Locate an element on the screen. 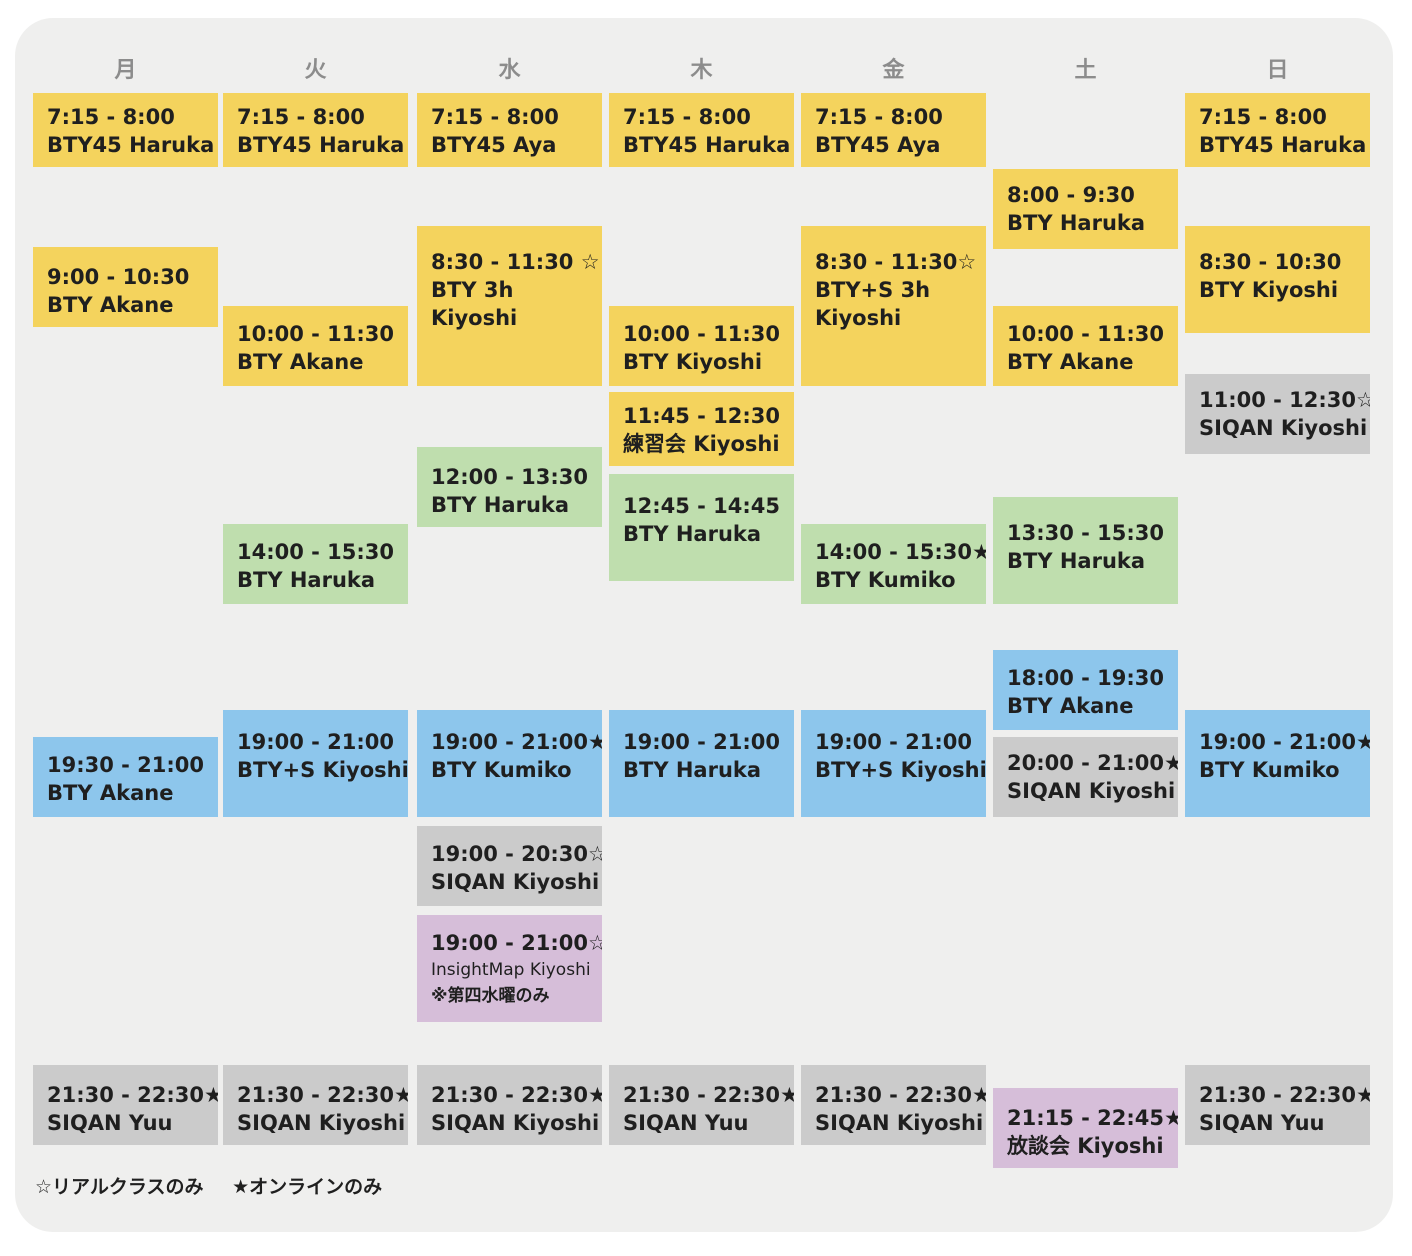  class-instructor: Kiyoshi is located at coordinates (474, 318).